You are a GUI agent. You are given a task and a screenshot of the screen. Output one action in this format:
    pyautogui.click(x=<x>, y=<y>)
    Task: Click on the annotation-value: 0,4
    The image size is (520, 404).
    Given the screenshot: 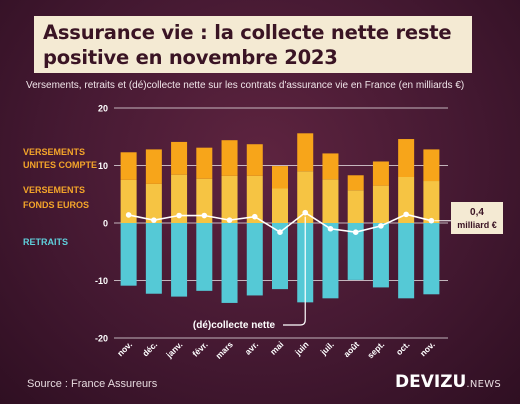 What is the action you would take?
    pyautogui.click(x=477, y=212)
    